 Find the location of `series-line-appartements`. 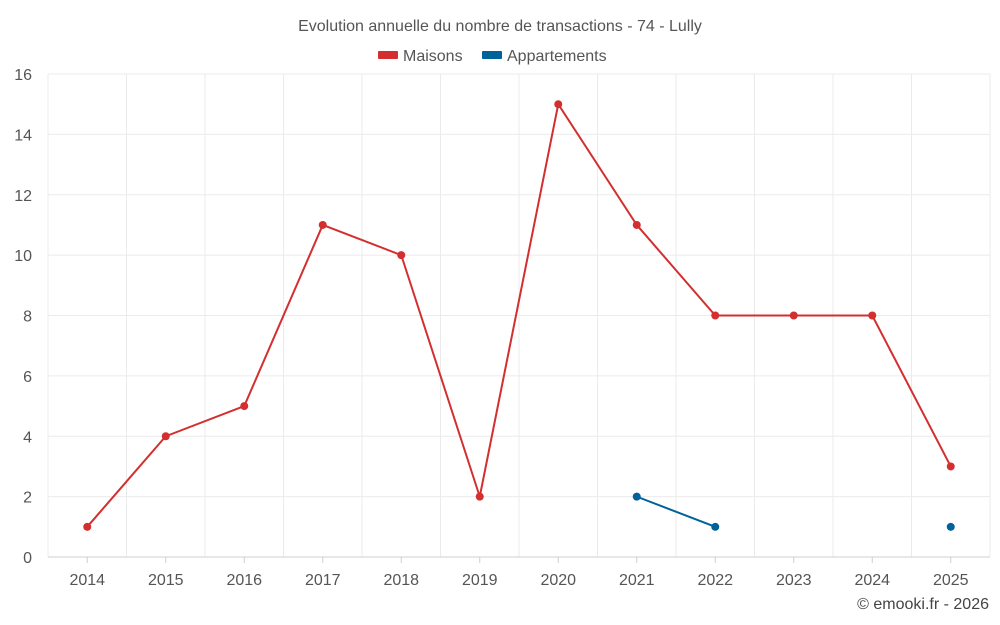

series-line-appartements is located at coordinates (676, 511).